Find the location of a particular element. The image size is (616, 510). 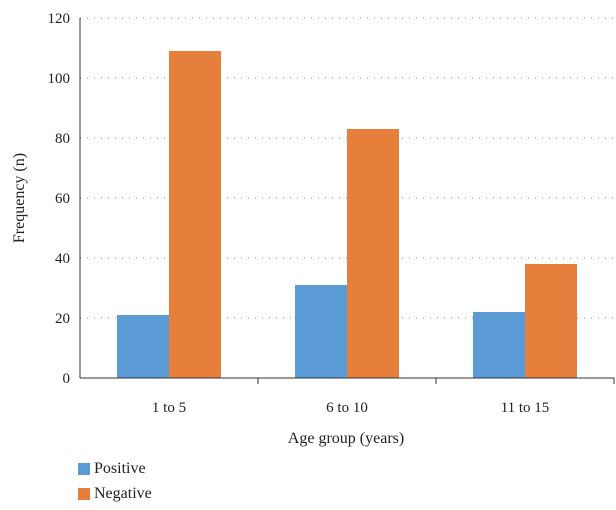

legend: Positive Negative is located at coordinates (115, 483).